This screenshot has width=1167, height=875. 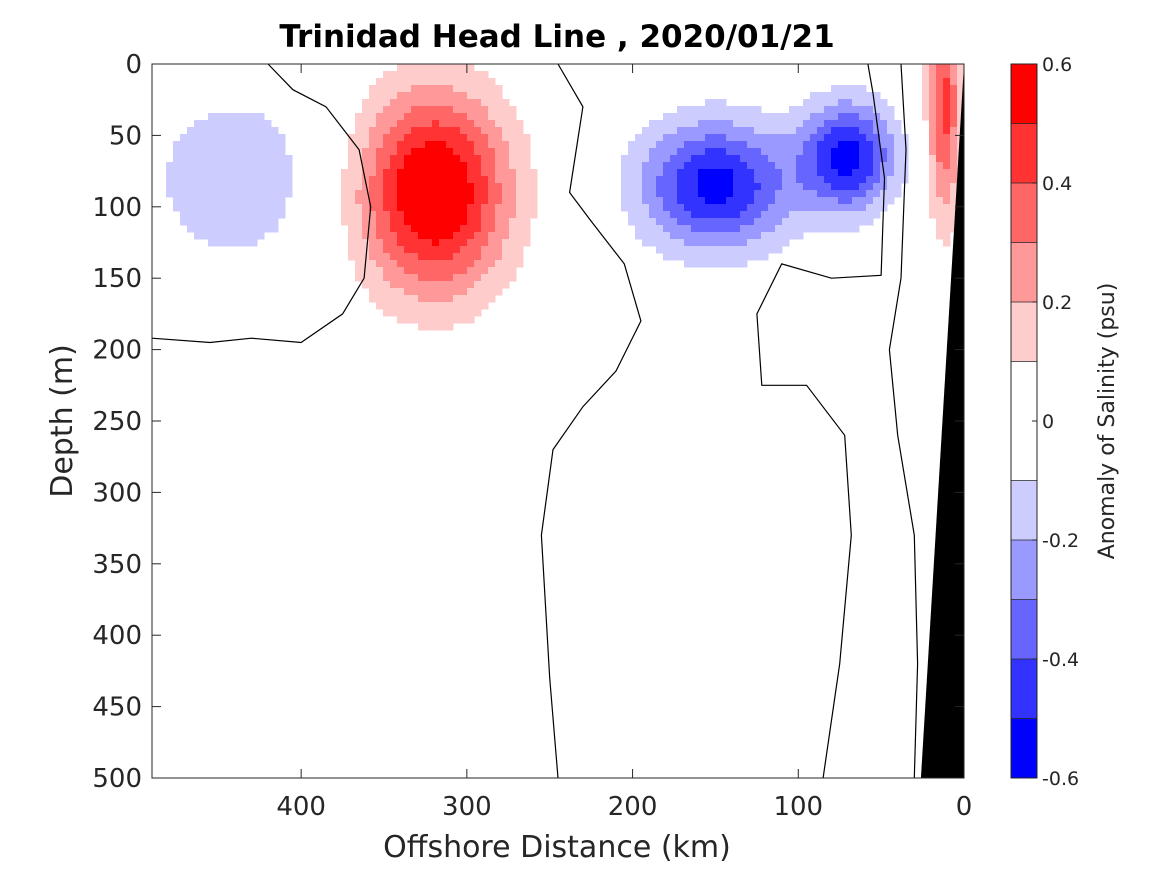 What do you see at coordinates (1060, 541) in the screenshot?
I see `colorbar-tick-label: -0.2` at bounding box center [1060, 541].